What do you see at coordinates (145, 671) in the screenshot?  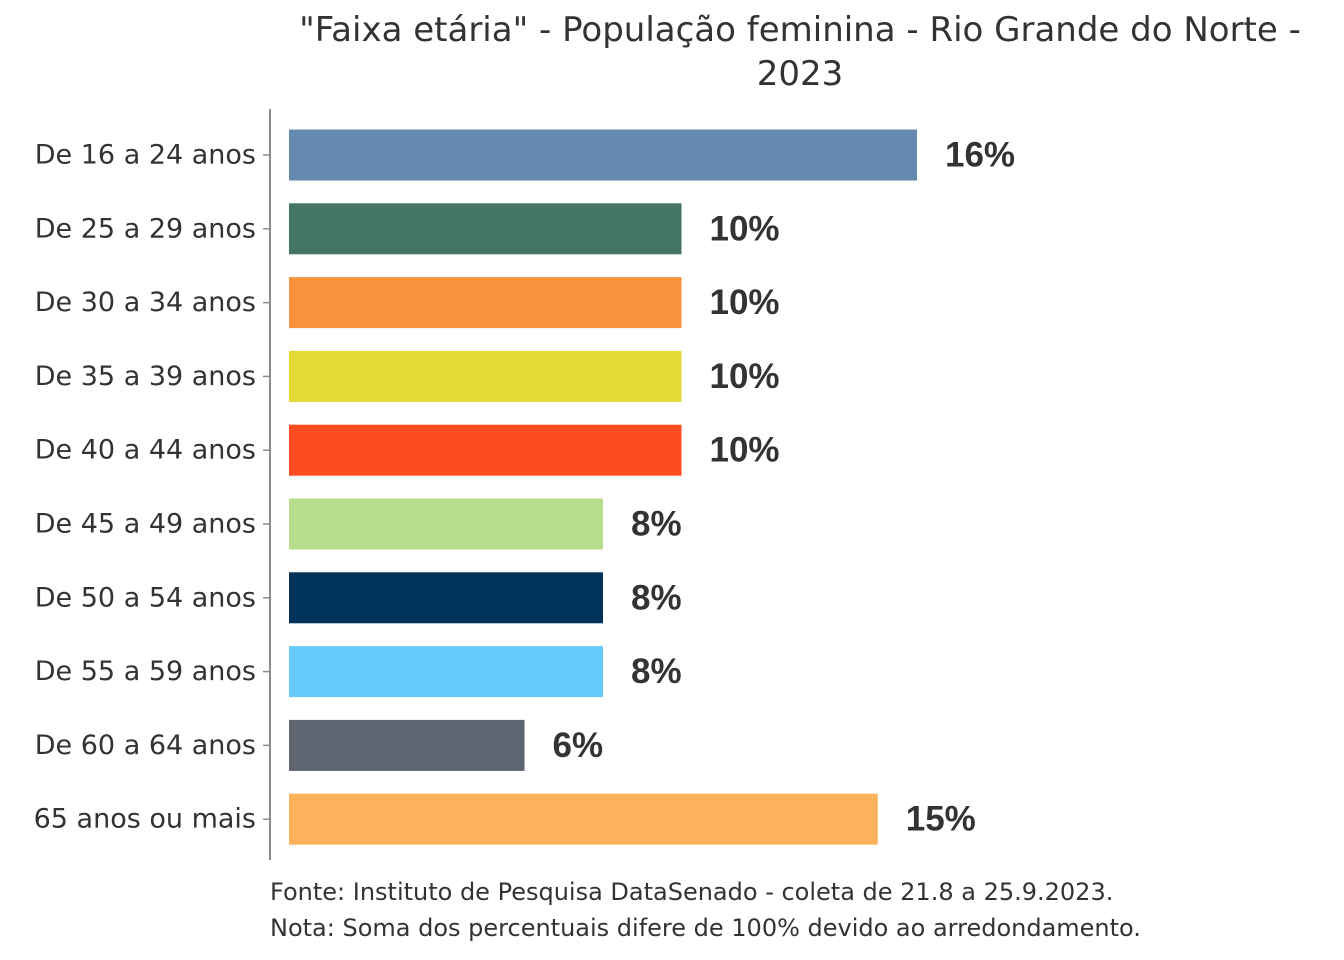 I see `y-tick-label: De 55 a 59 anos` at bounding box center [145, 671].